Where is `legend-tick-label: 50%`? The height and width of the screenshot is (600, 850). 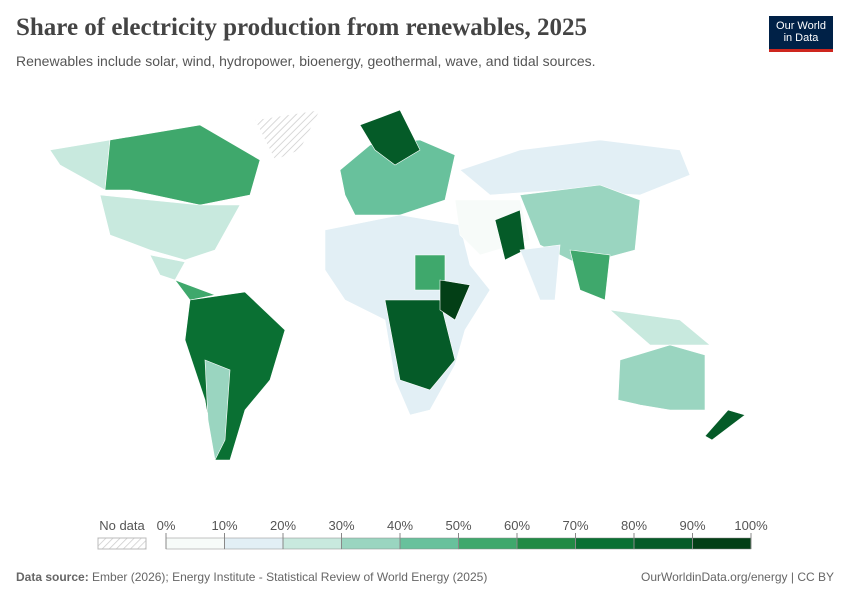 legend-tick-label: 50% is located at coordinates (458, 525).